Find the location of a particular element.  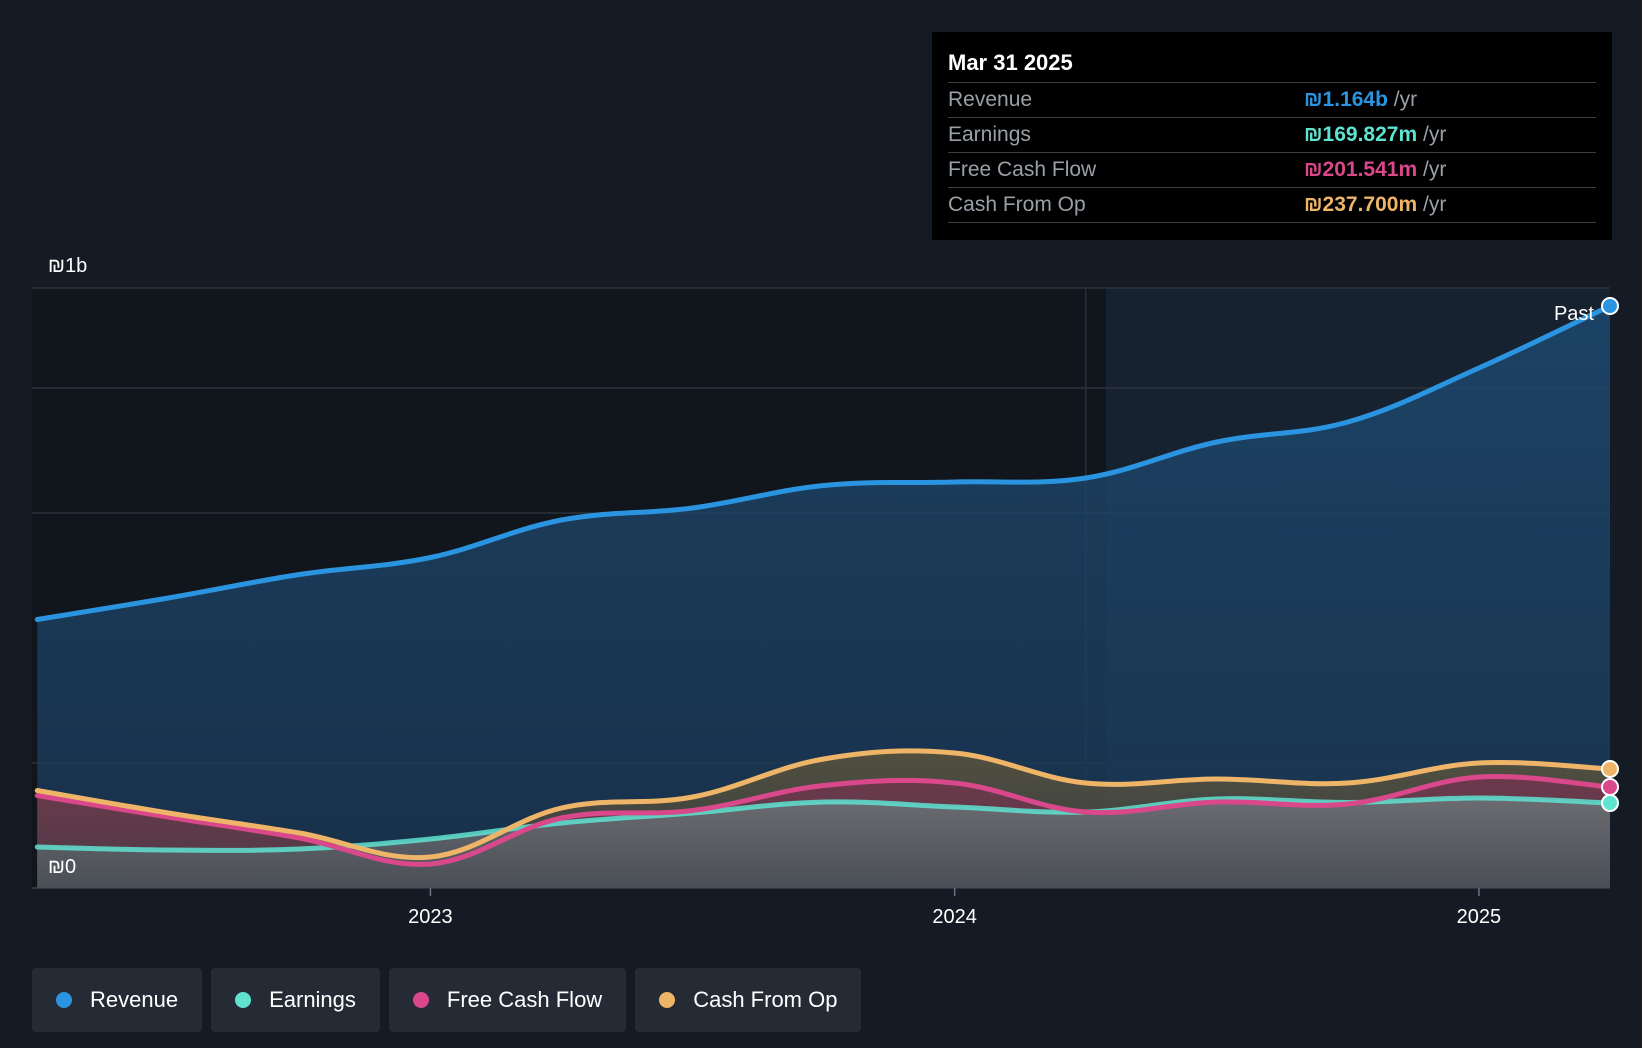

tooltip-value: ₪237.700m /yr is located at coordinates (1375, 205).